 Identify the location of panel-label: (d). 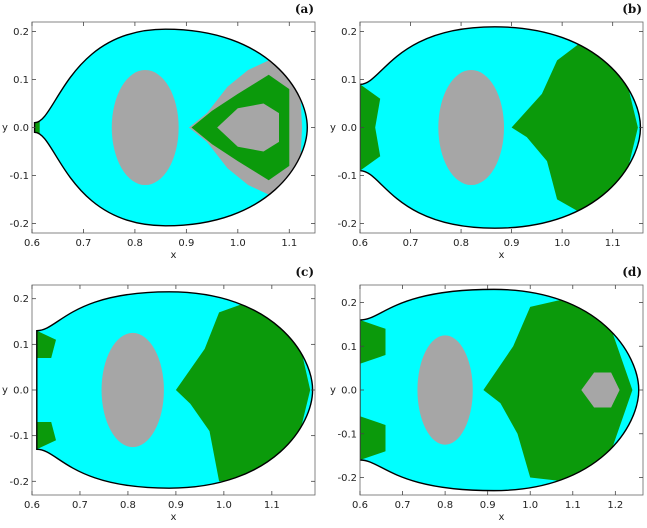
(632, 272).